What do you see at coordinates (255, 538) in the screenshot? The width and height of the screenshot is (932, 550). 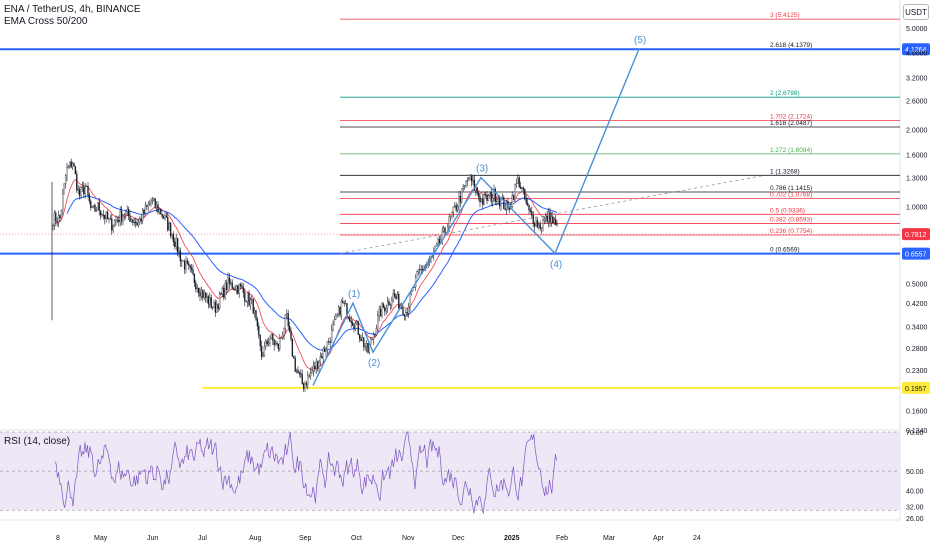 I see `time-tick-label: Aug` at bounding box center [255, 538].